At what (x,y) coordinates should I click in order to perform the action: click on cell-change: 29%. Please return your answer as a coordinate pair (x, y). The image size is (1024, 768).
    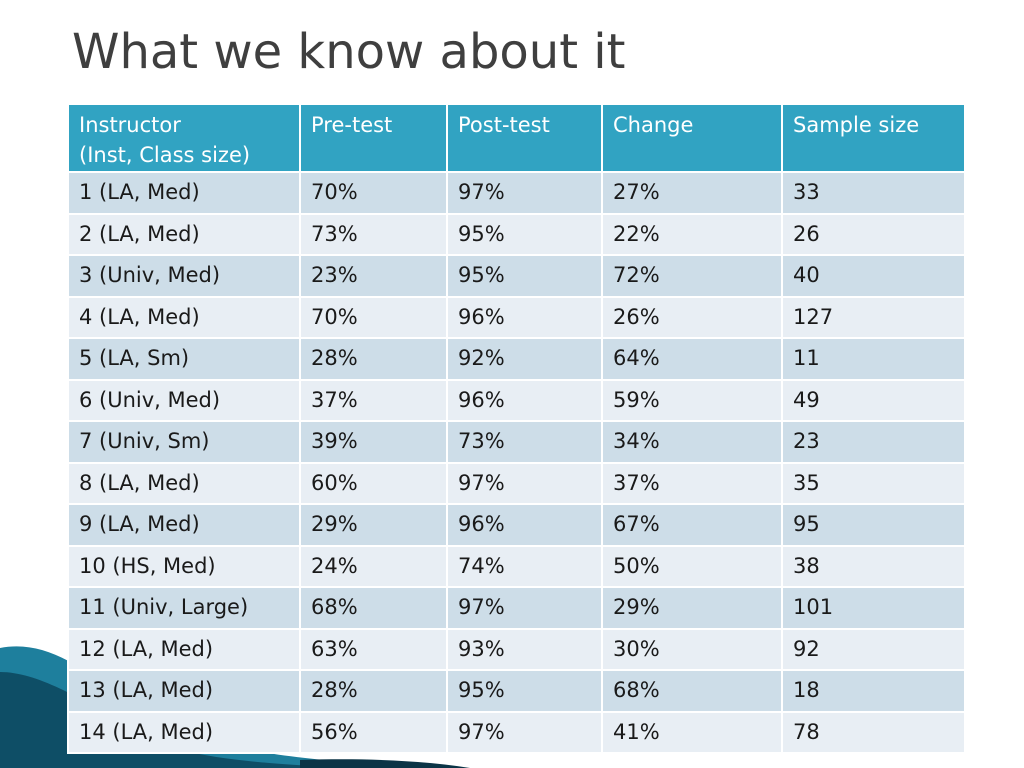
    Looking at the image, I should click on (692, 608).